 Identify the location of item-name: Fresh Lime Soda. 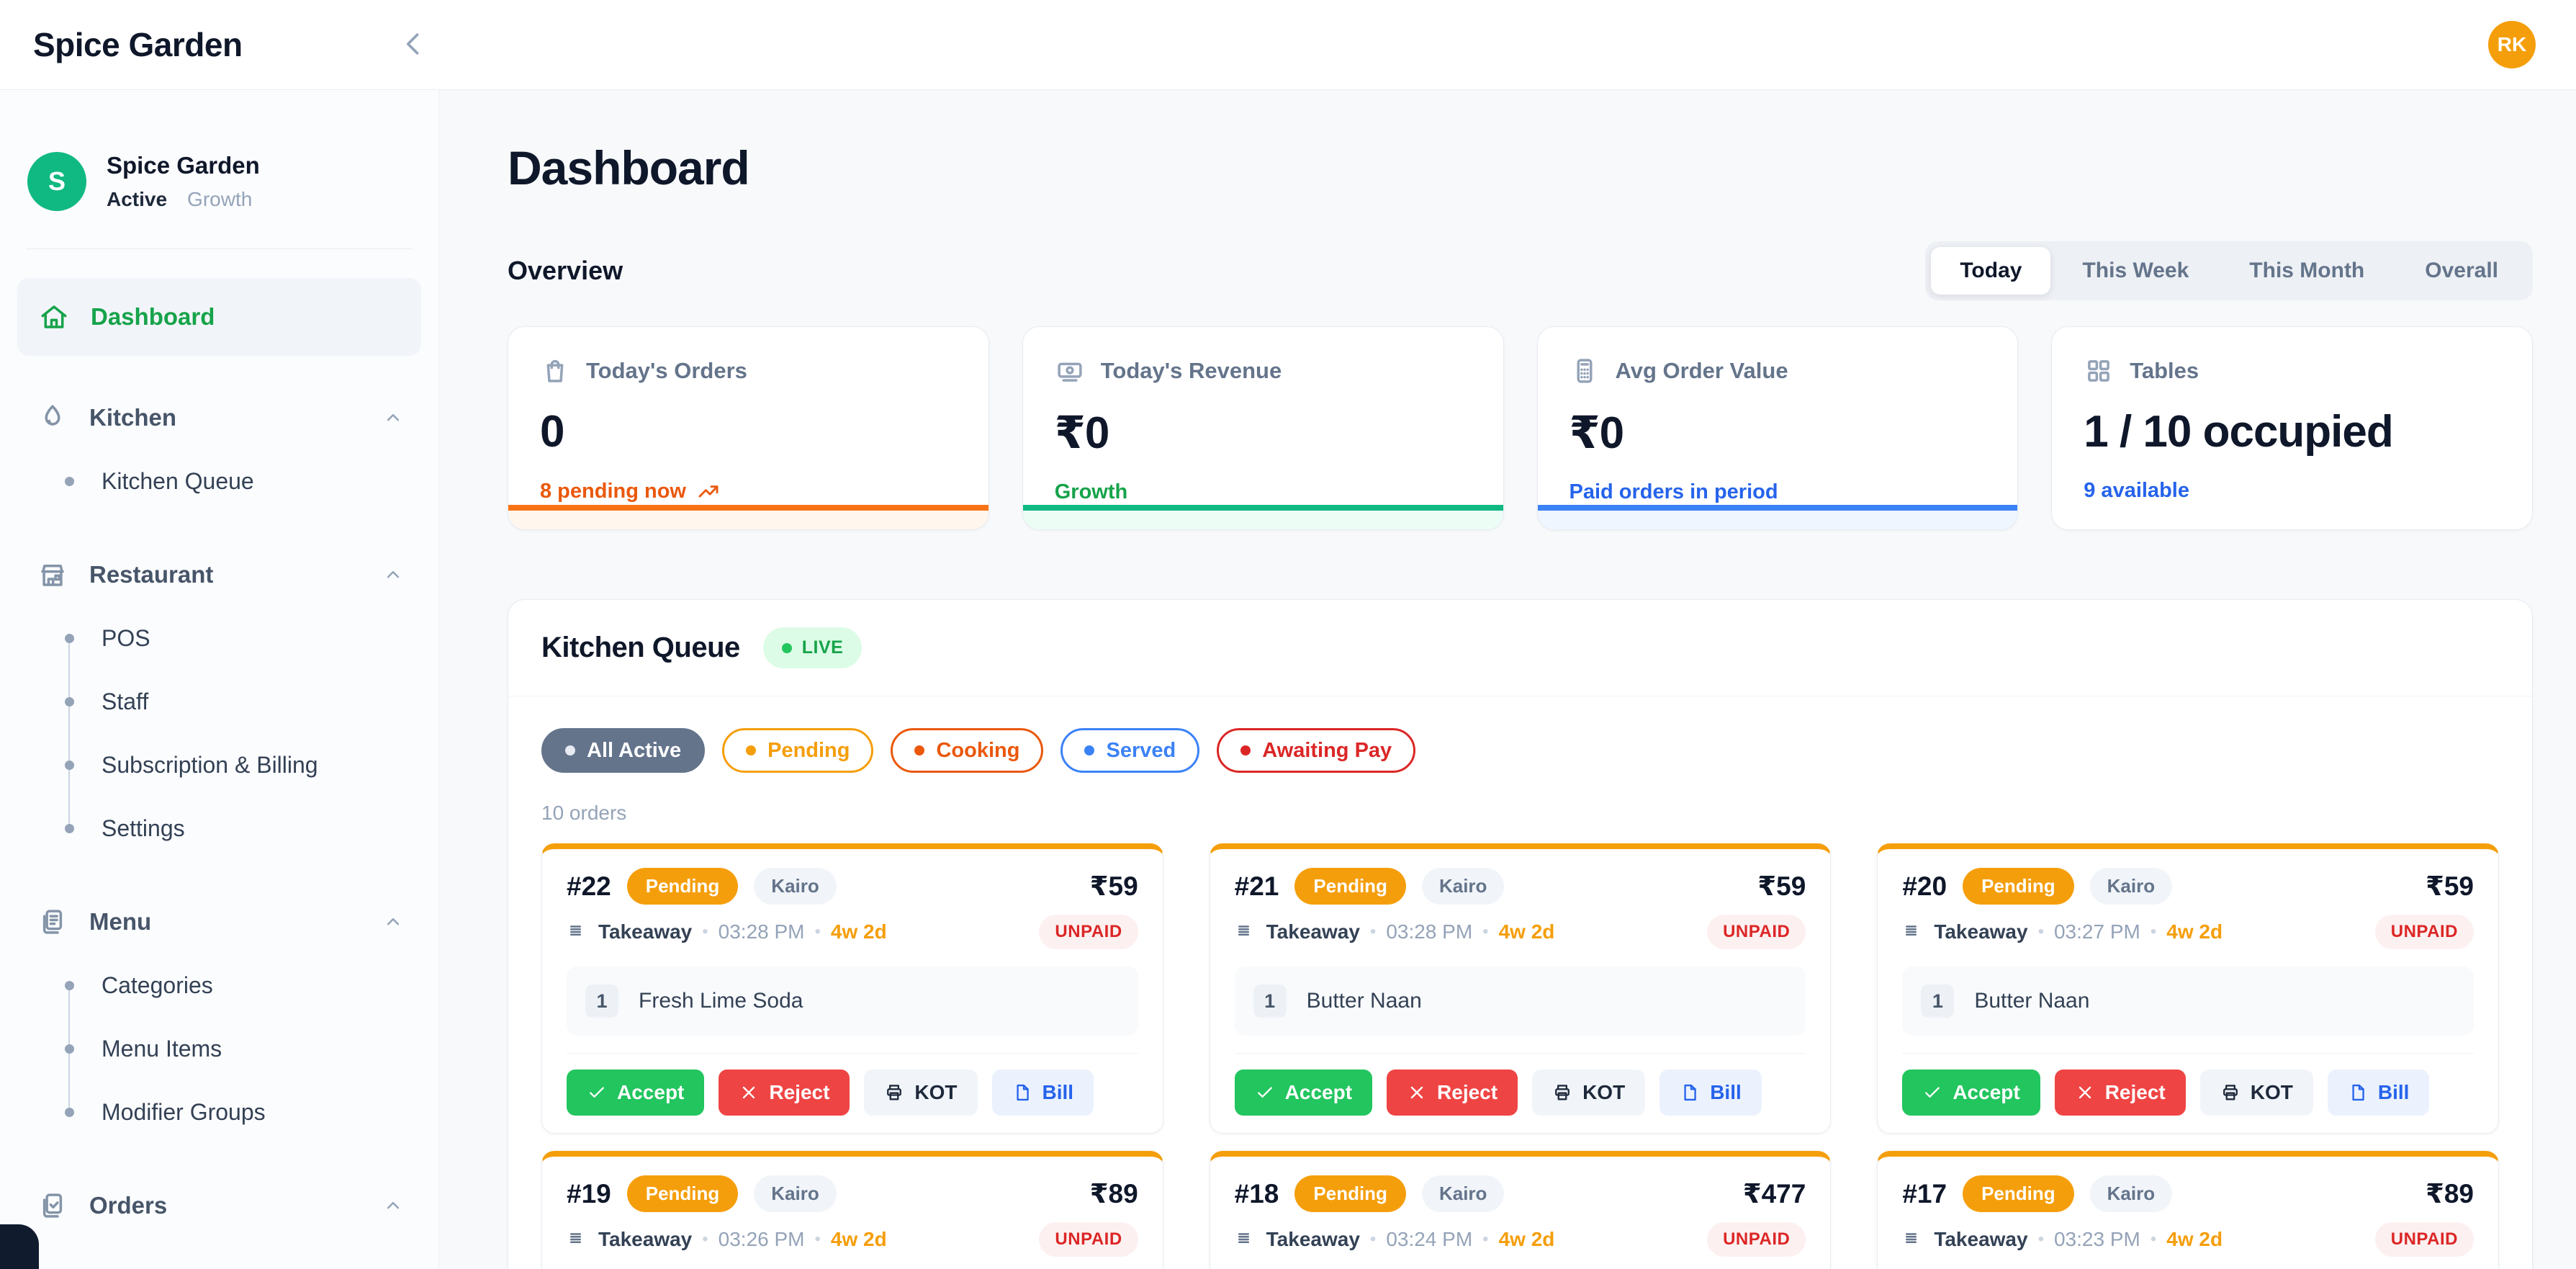
(721, 1001).